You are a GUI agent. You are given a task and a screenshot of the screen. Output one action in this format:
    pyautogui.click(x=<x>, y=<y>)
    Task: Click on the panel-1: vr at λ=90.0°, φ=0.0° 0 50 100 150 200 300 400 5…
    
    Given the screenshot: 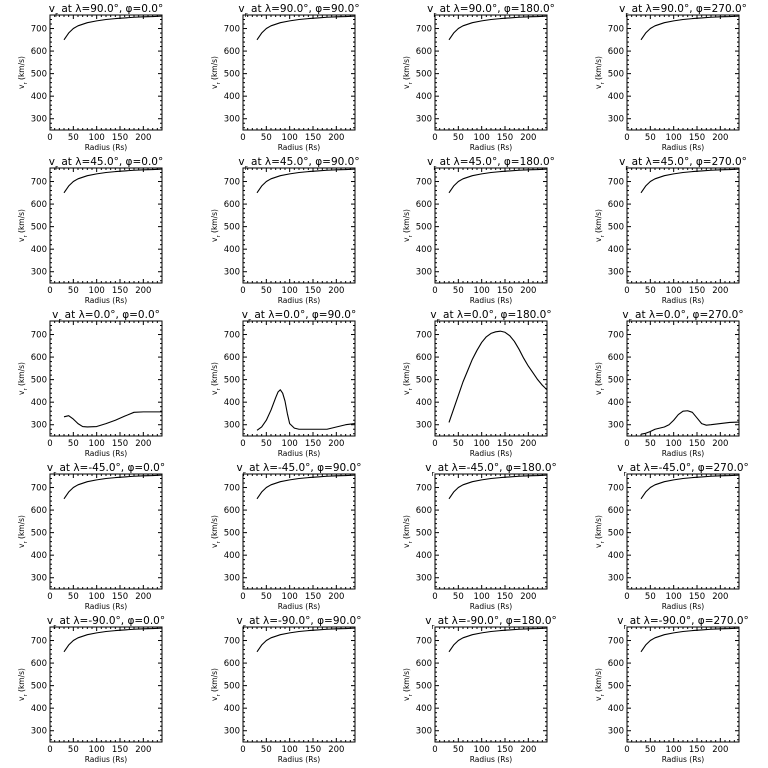 What is the action you would take?
    pyautogui.click(x=90, y=77)
    